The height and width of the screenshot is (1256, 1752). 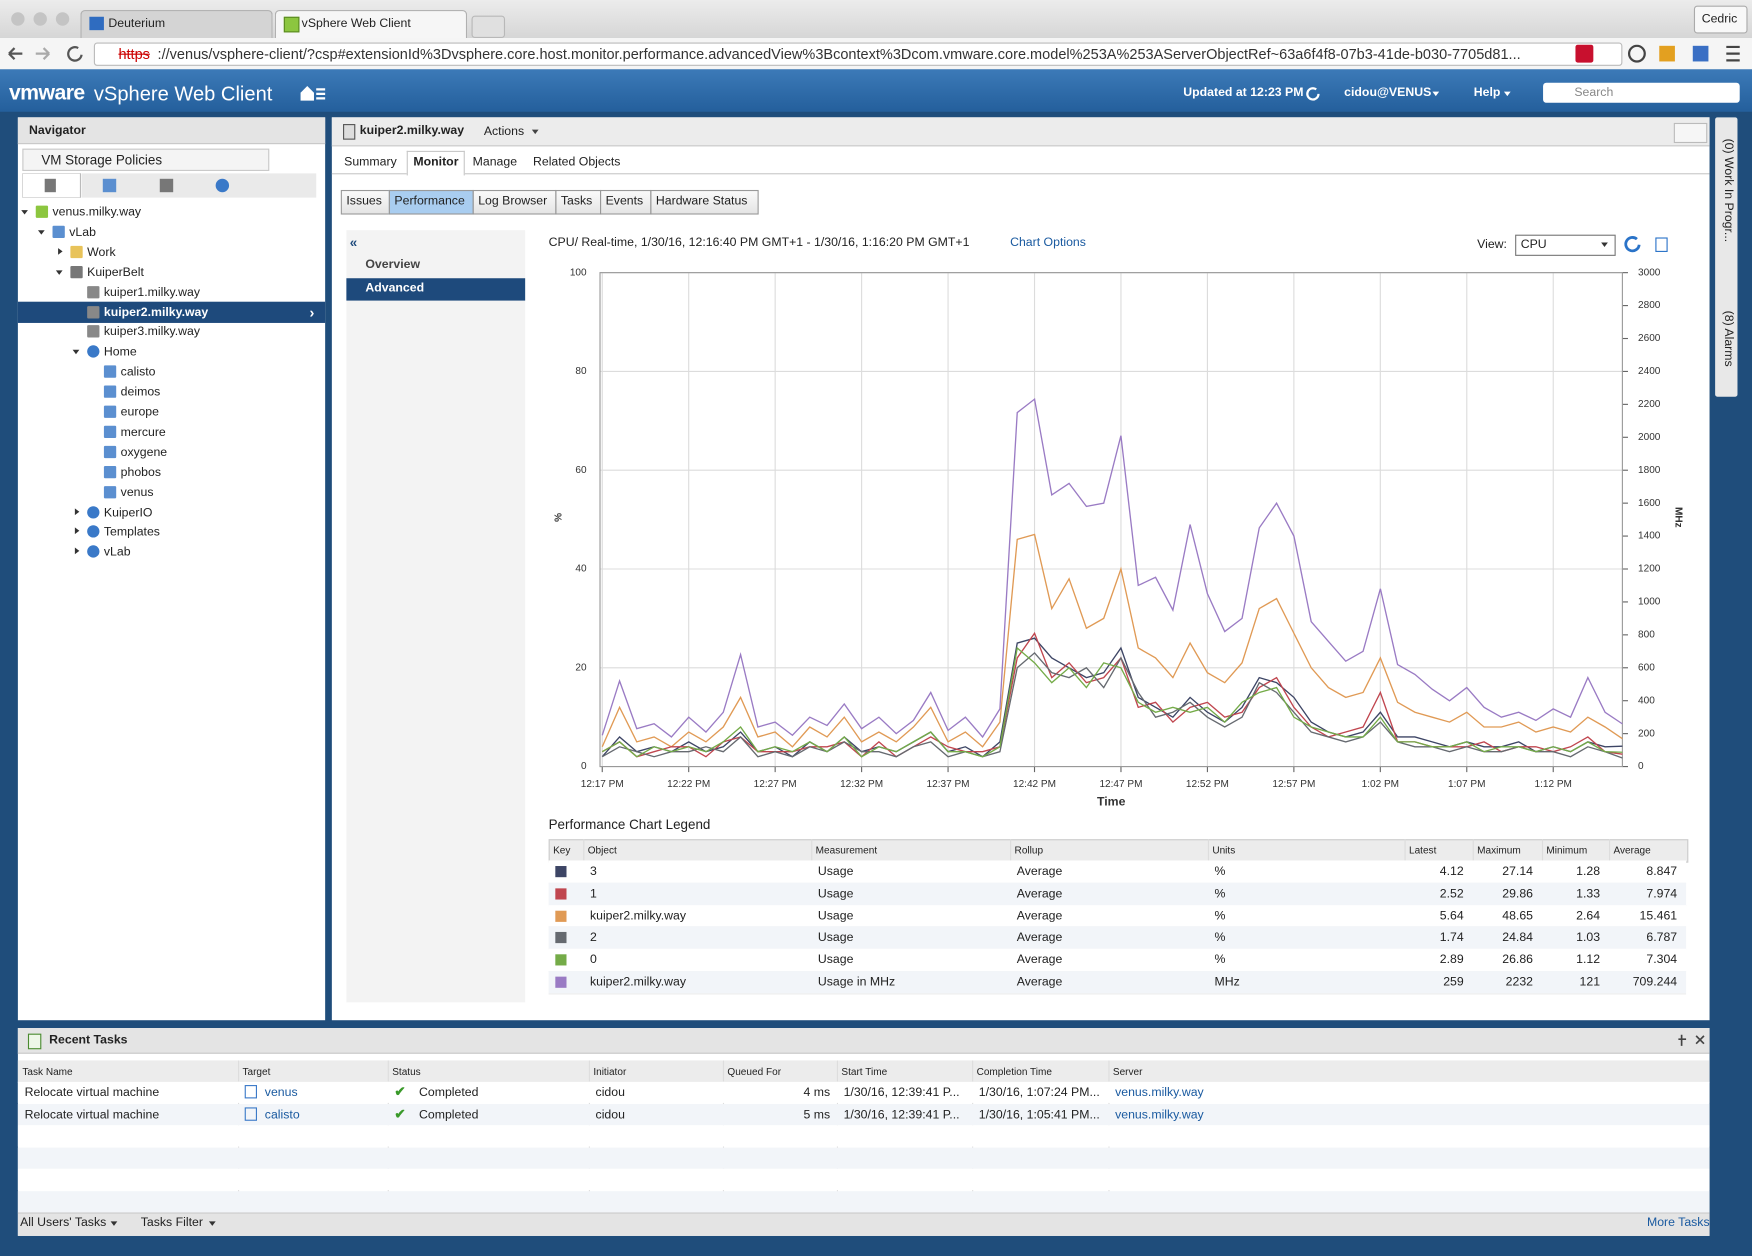 I want to click on column-header: Latest, so click(x=1422, y=850).